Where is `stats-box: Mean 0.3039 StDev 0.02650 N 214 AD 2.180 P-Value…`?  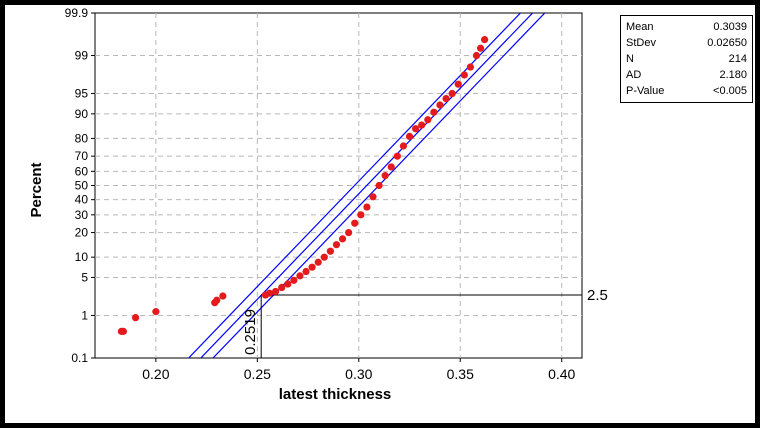
stats-box: Mean 0.3039 StDev 0.02650 N 214 AD 2.180 P-Value… is located at coordinates (686, 59).